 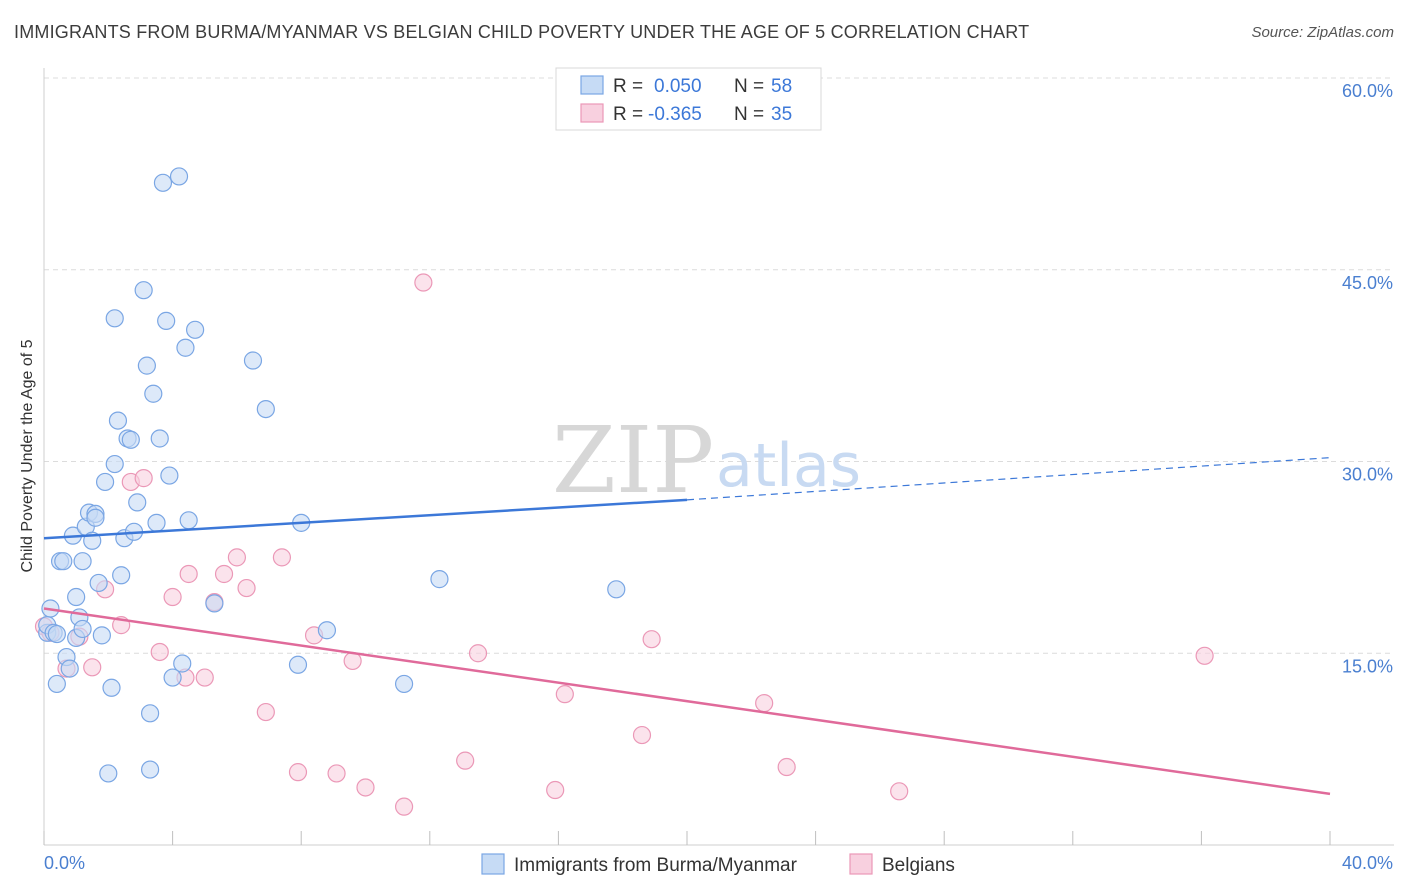 What do you see at coordinates (365, 519) in the screenshot?
I see `trend-line-burma` at bounding box center [365, 519].